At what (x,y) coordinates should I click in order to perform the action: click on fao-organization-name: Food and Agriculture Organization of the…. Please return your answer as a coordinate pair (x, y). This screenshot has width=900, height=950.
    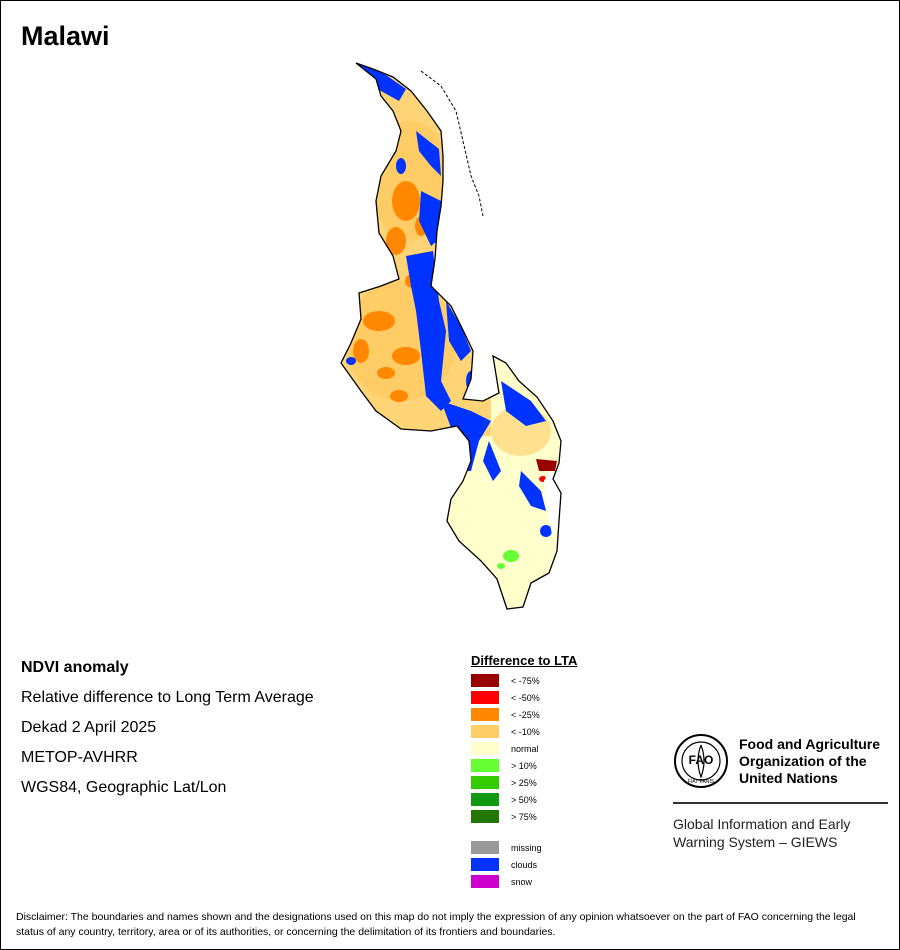
    Looking at the image, I should click on (810, 761).